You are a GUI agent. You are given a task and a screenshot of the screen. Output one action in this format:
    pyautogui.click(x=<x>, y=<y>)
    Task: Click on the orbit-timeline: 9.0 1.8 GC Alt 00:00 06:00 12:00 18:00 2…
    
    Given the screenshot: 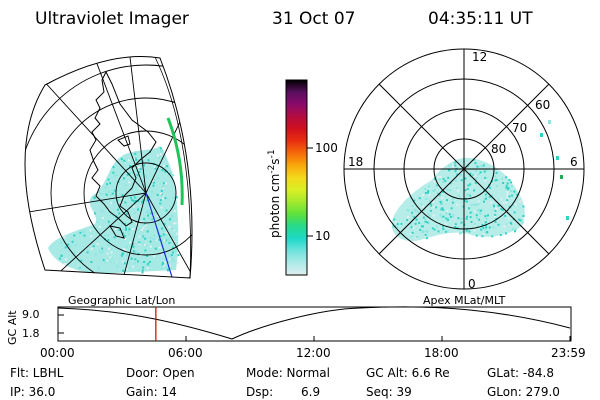 What is the action you would take?
    pyautogui.click(x=296, y=333)
    